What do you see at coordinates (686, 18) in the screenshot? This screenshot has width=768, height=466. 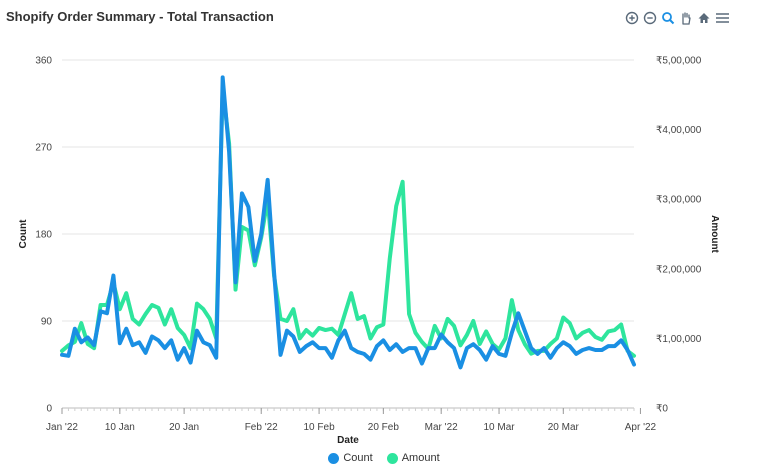 I see `pan-hand-icon` at bounding box center [686, 18].